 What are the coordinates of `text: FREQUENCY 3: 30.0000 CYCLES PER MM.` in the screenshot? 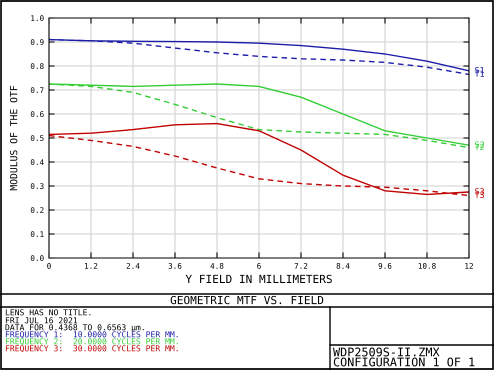 It's located at (92, 348).